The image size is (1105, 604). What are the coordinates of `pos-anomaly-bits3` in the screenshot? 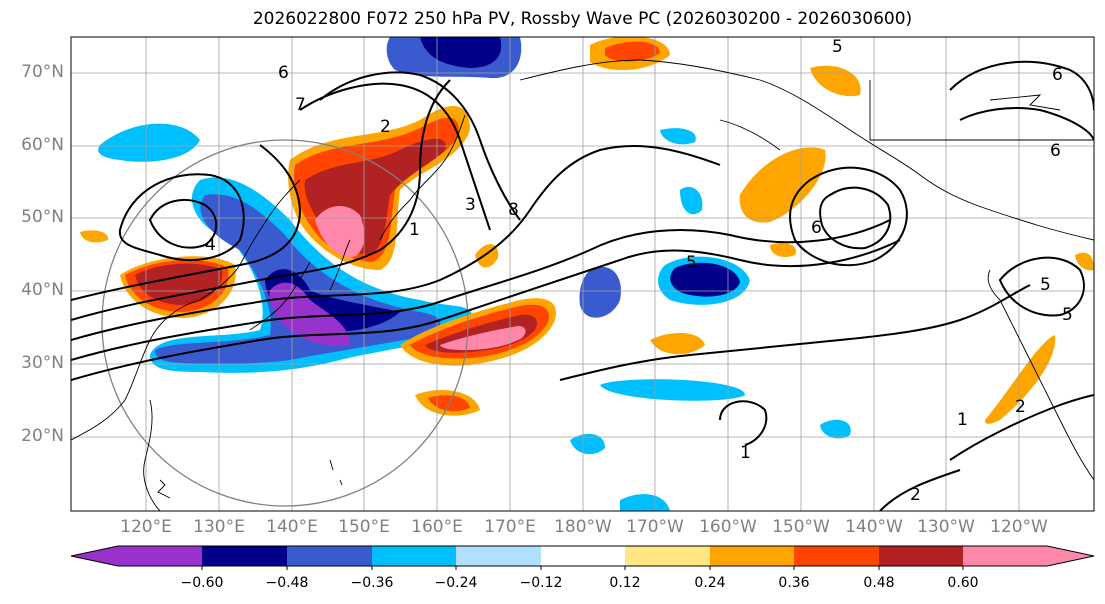 It's located at (94, 236).